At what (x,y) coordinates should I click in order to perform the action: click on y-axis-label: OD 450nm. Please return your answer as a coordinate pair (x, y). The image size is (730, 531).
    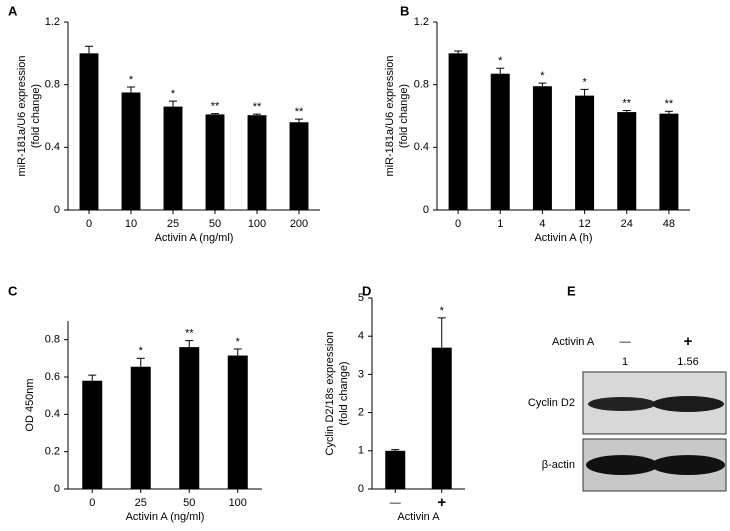
    Looking at the image, I should click on (30, 404).